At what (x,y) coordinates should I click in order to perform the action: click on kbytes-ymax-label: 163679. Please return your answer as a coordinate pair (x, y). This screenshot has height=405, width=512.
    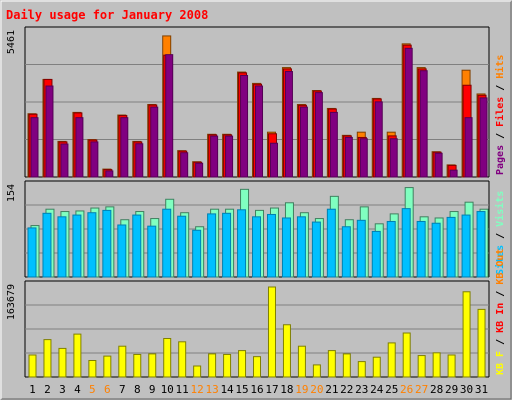
    Looking at the image, I should click on (11, 302).